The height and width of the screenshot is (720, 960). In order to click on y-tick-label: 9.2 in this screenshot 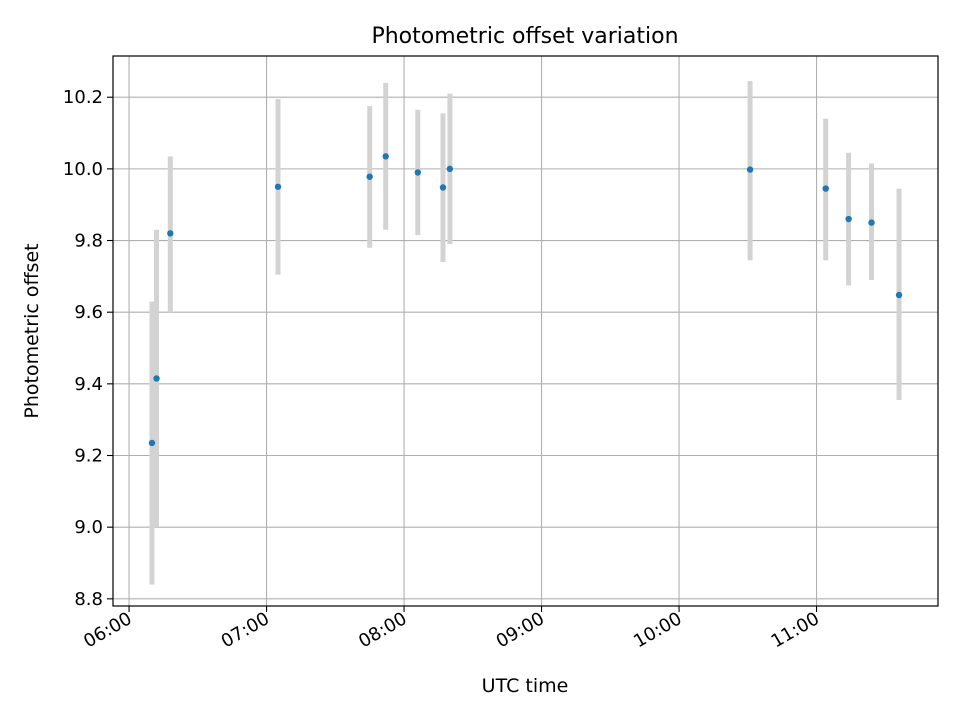, I will do `click(88, 456)`.